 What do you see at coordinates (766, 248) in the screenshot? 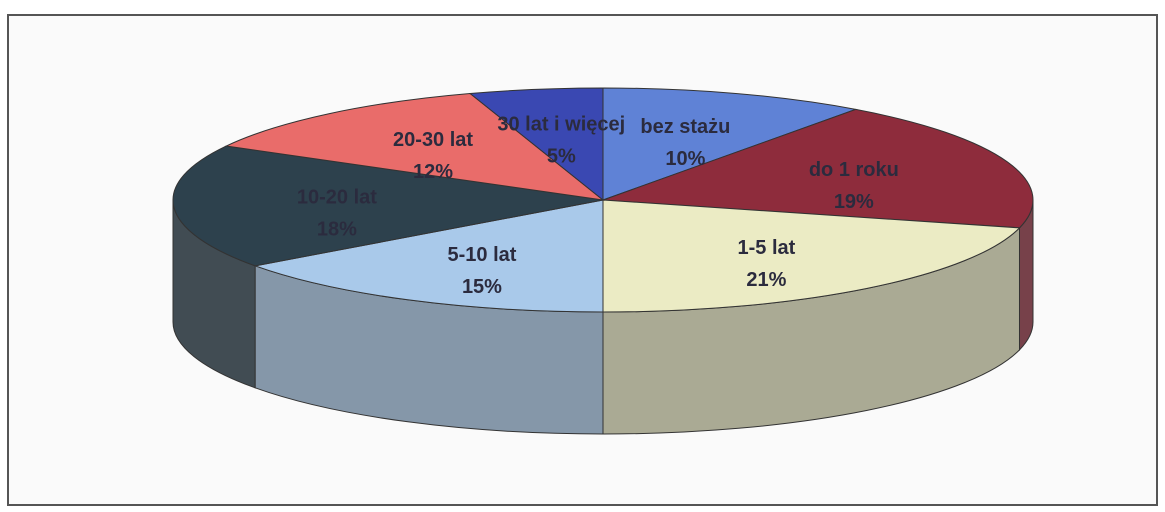
I see `slice-label: 1-5 lat` at bounding box center [766, 248].